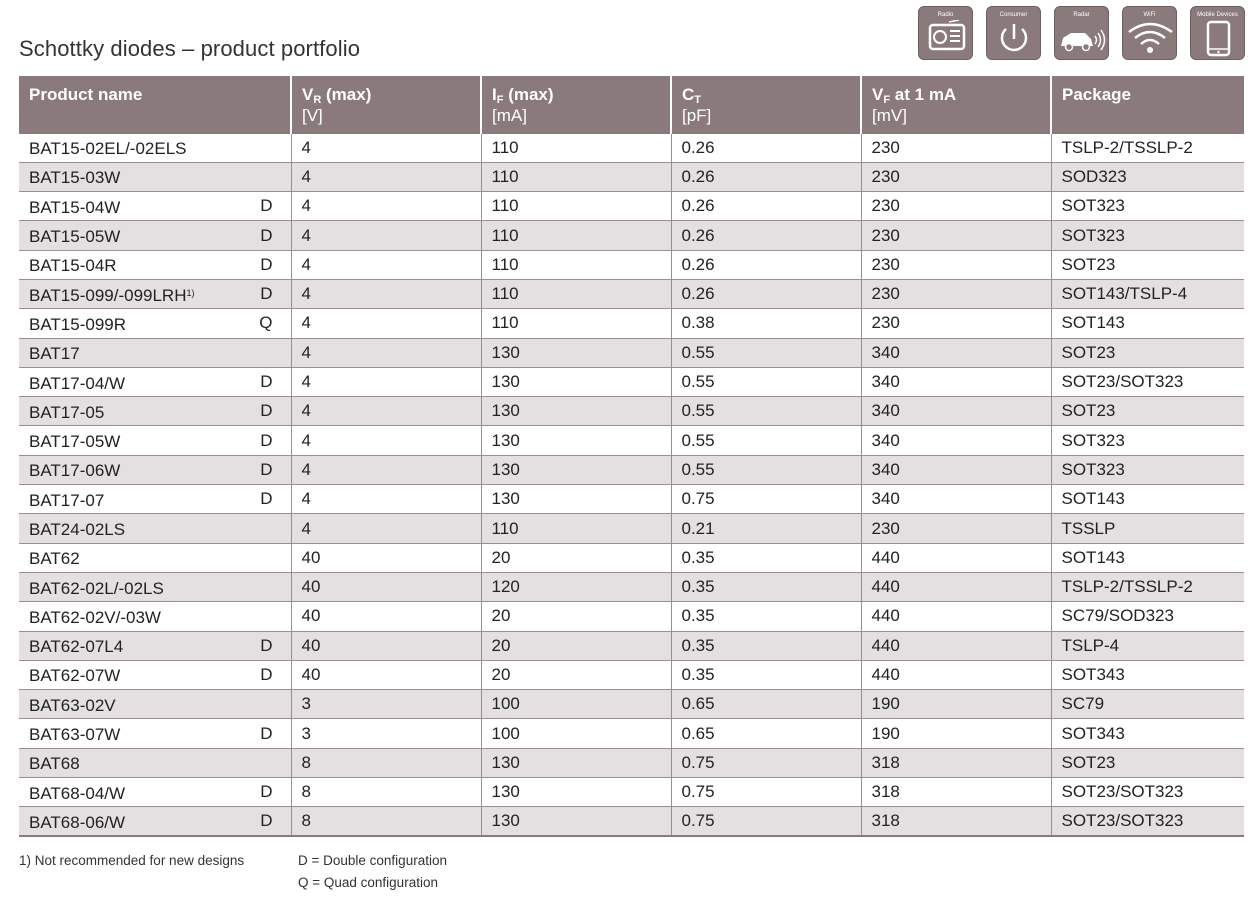 The image size is (1254, 903). Describe the element at coordinates (73, 266) in the screenshot. I see `product-name: BAT15-04R` at that location.